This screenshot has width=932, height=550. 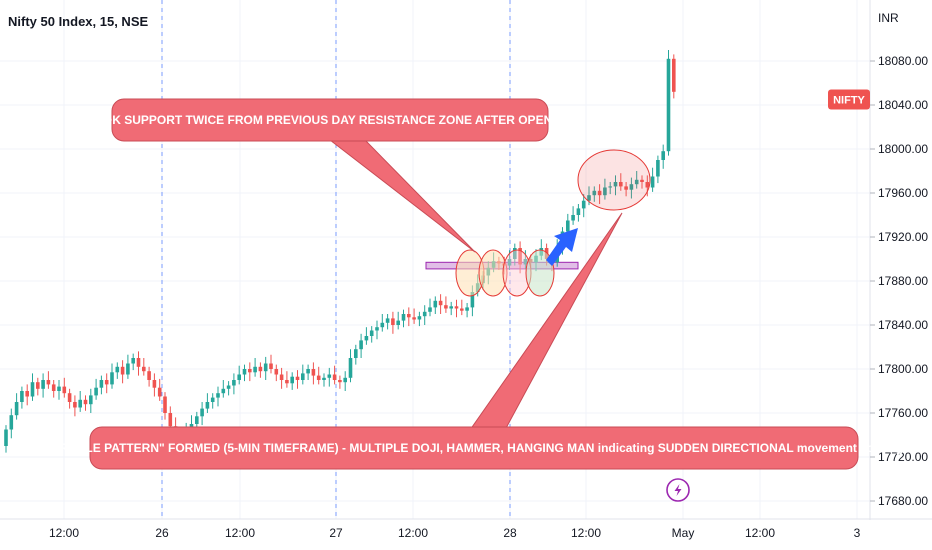 I want to click on y-tick-label: 17880.00, so click(x=903, y=281).